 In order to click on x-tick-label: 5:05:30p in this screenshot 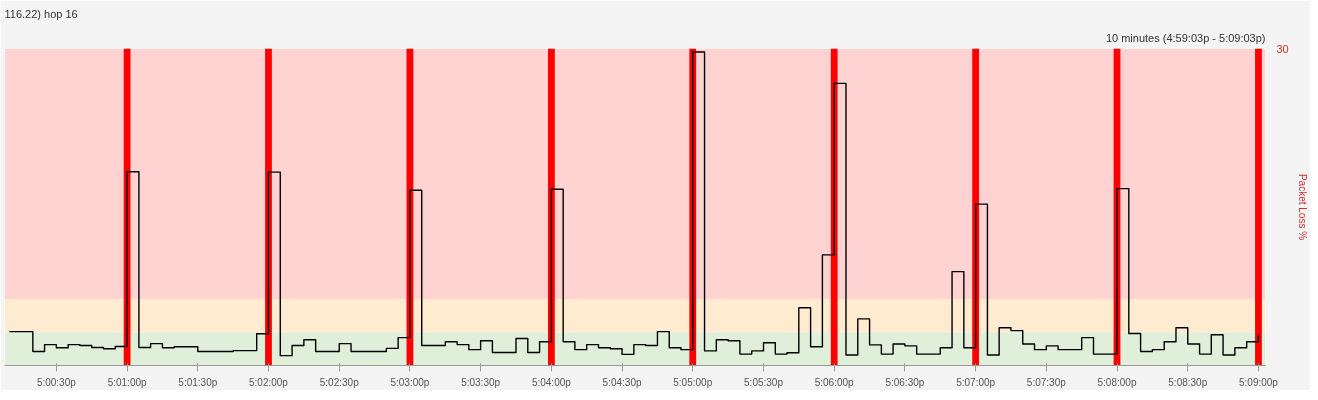, I will do `click(764, 382)`.